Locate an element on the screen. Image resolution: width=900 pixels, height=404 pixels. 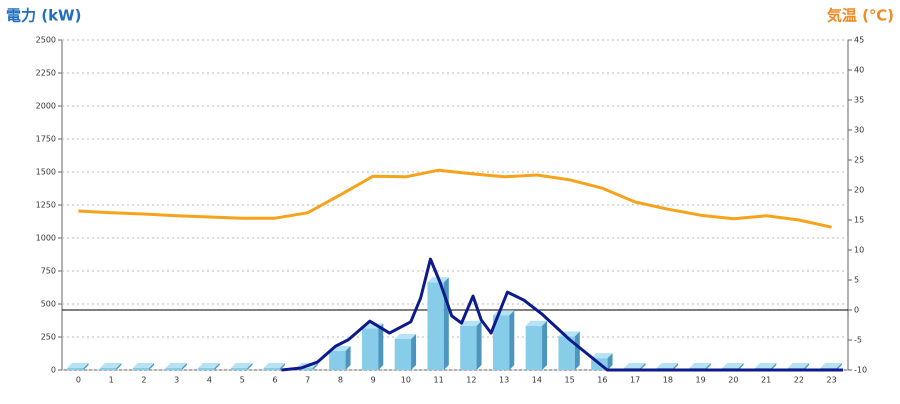
y-tick-label: 1750 is located at coordinates (46, 139).